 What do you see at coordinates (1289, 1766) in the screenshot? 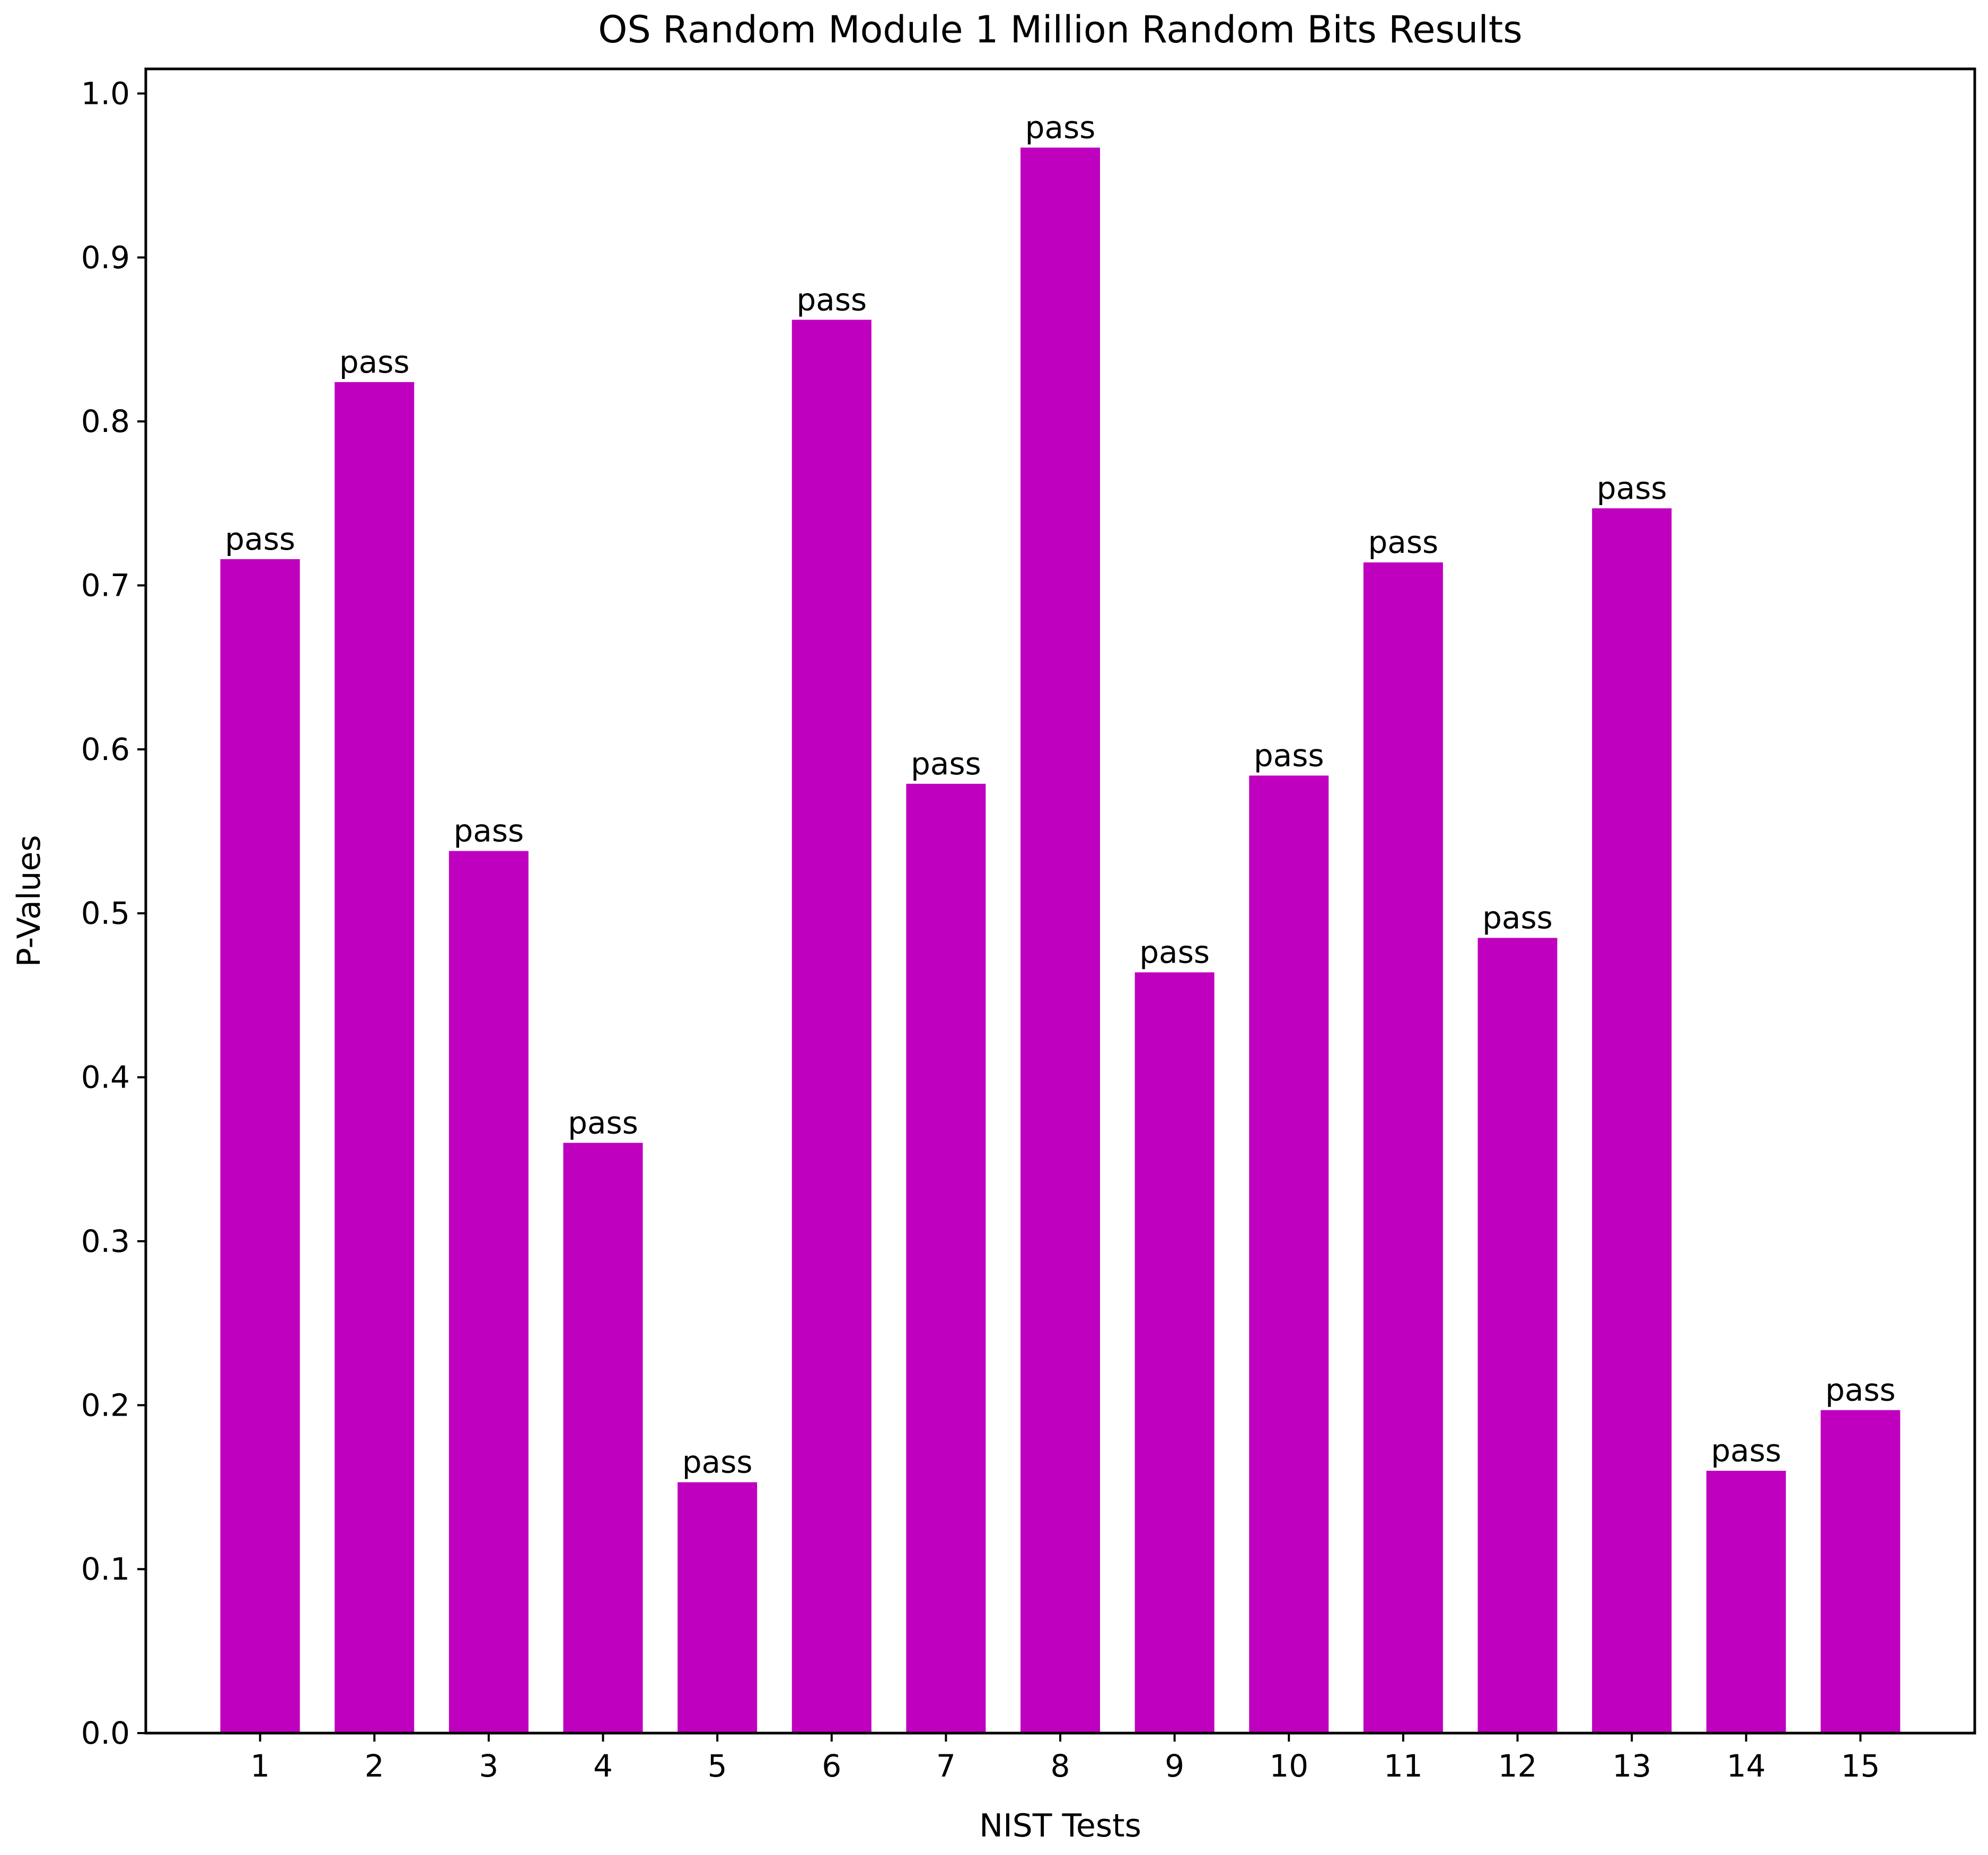
I see `x-tick-label-10: 10` at bounding box center [1289, 1766].